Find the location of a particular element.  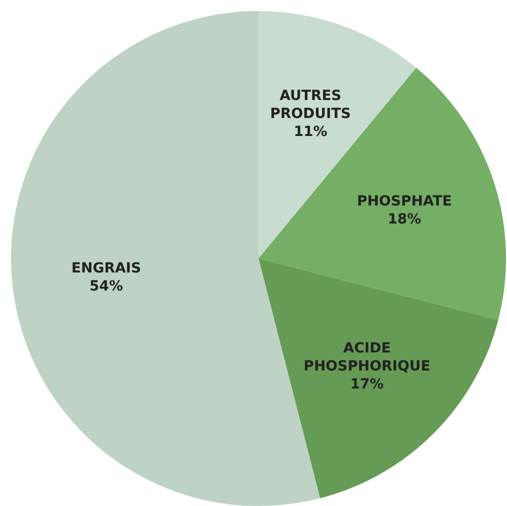

data-label: 18% is located at coordinates (405, 220).